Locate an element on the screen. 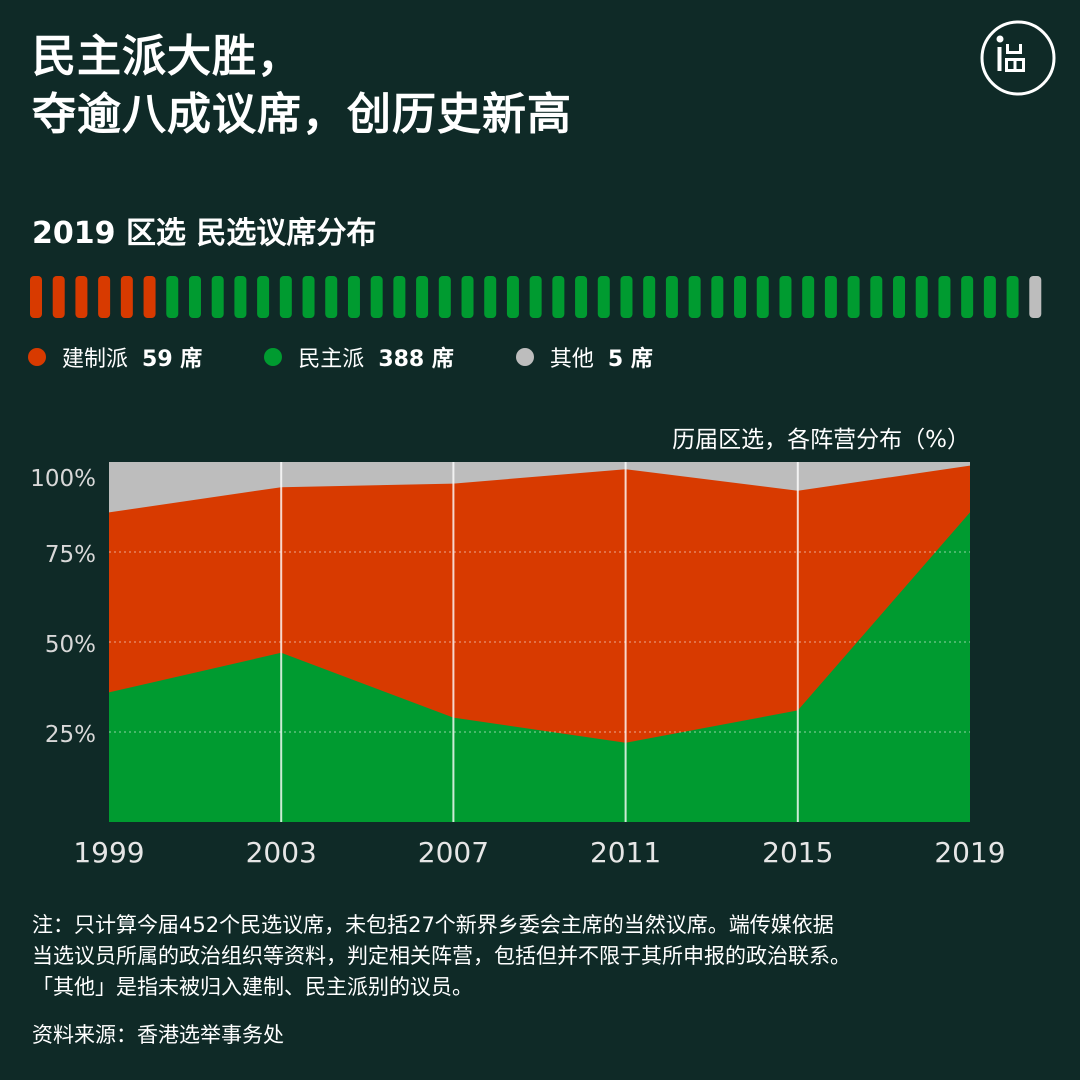 The height and width of the screenshot is (1080, 1080). legend-item-pro-democracy: 民主派 388 席 is located at coordinates (359, 357).